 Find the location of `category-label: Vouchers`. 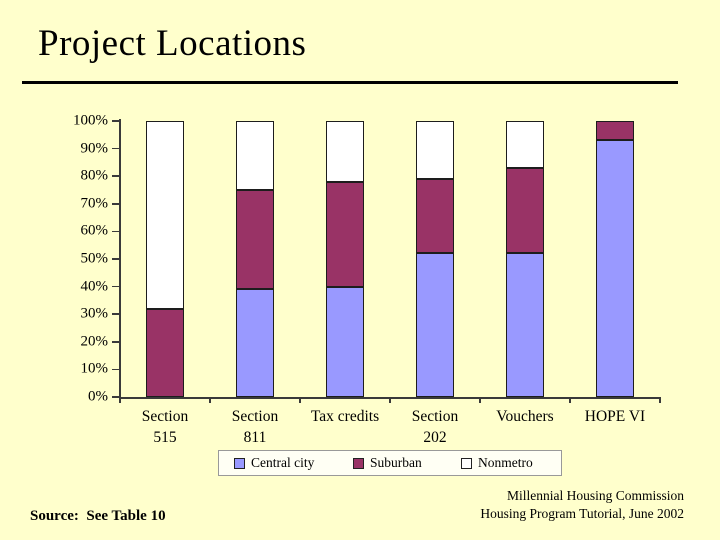

category-label: Vouchers is located at coordinates (525, 416).